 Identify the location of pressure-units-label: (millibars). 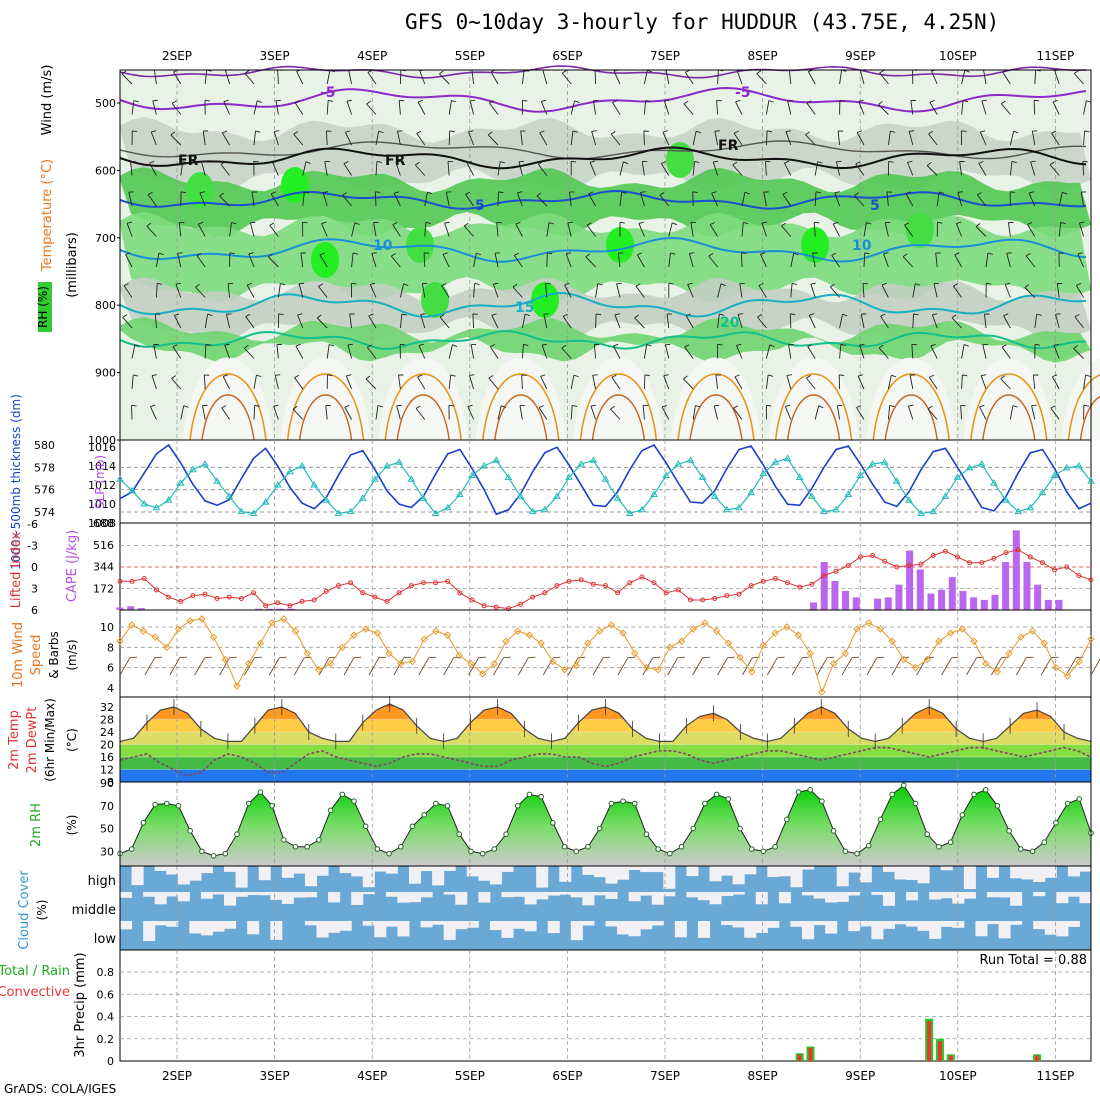
(72, 265).